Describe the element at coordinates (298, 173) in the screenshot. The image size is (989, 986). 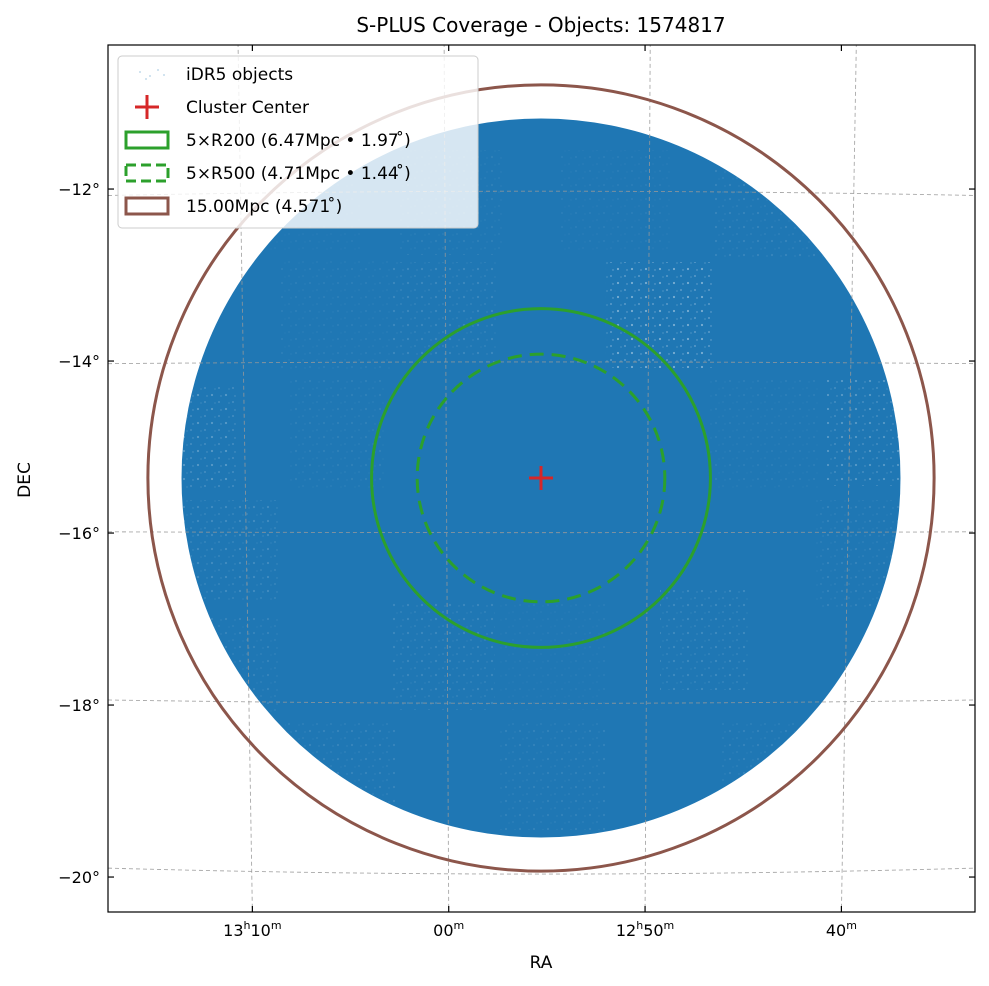
I see `legend-label: 5×R500 (4.71Mpc • 1.44 ̊)` at that location.